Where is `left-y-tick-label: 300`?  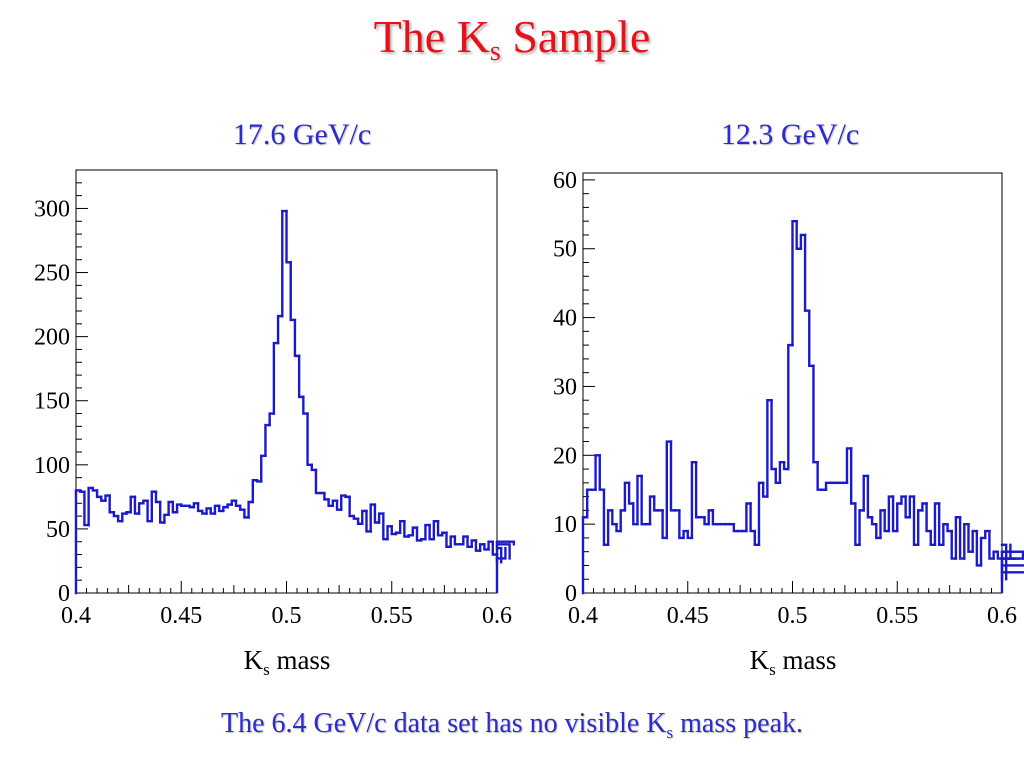 left-y-tick-label: 300 is located at coordinates (52, 209).